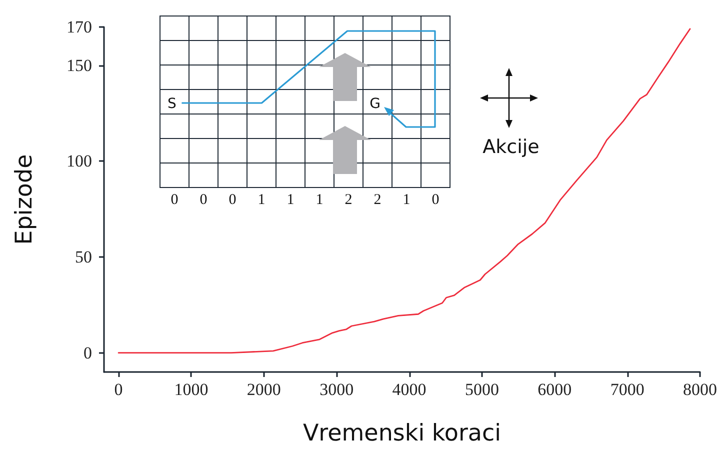 The image size is (728, 457). Describe the element at coordinates (118, 389) in the screenshot. I see `x-tick-label: 0` at that location.